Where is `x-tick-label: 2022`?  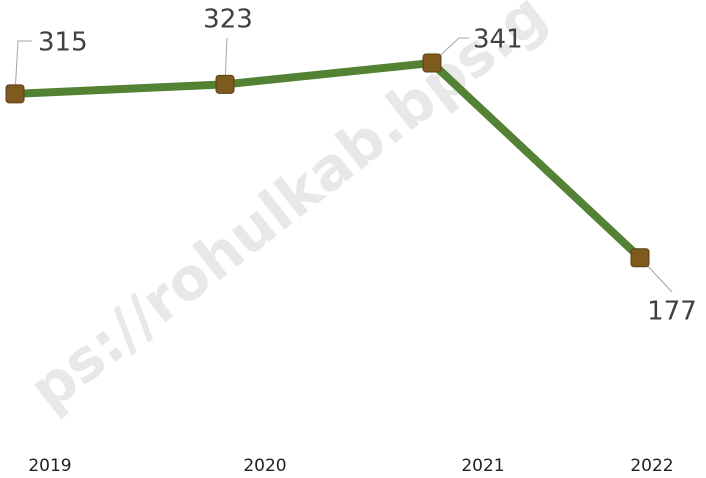 x-tick-label: 2022 is located at coordinates (651, 466).